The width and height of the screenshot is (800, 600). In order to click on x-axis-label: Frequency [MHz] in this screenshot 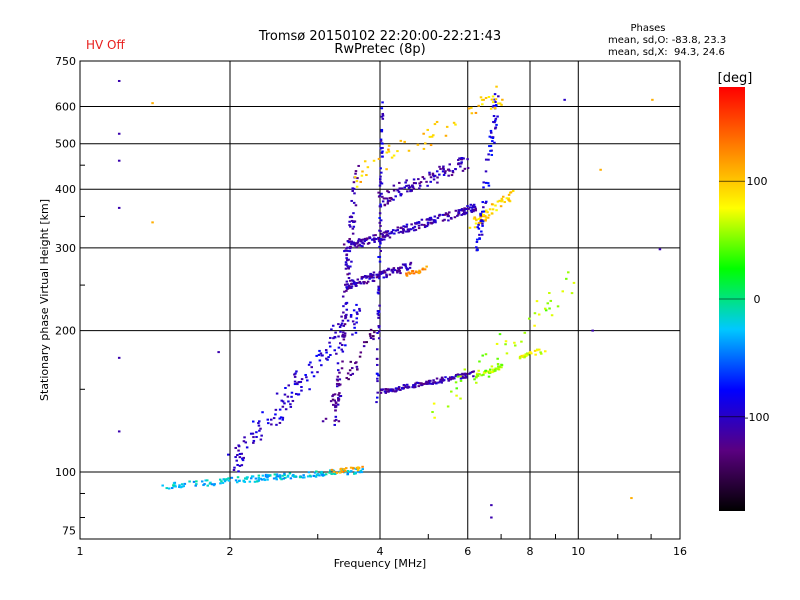, I will do `click(380, 563)`.